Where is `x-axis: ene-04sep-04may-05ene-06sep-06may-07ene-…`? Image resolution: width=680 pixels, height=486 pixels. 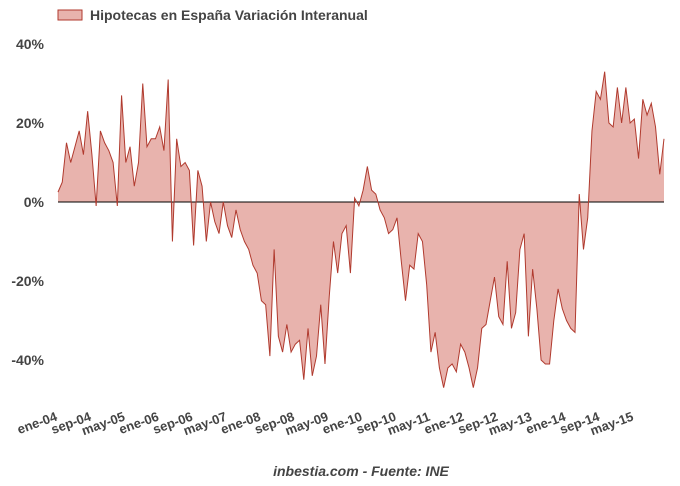 x-axis: ene-04sep-04may-05ene-06sep-06may-07ene-… is located at coordinates (325, 423).